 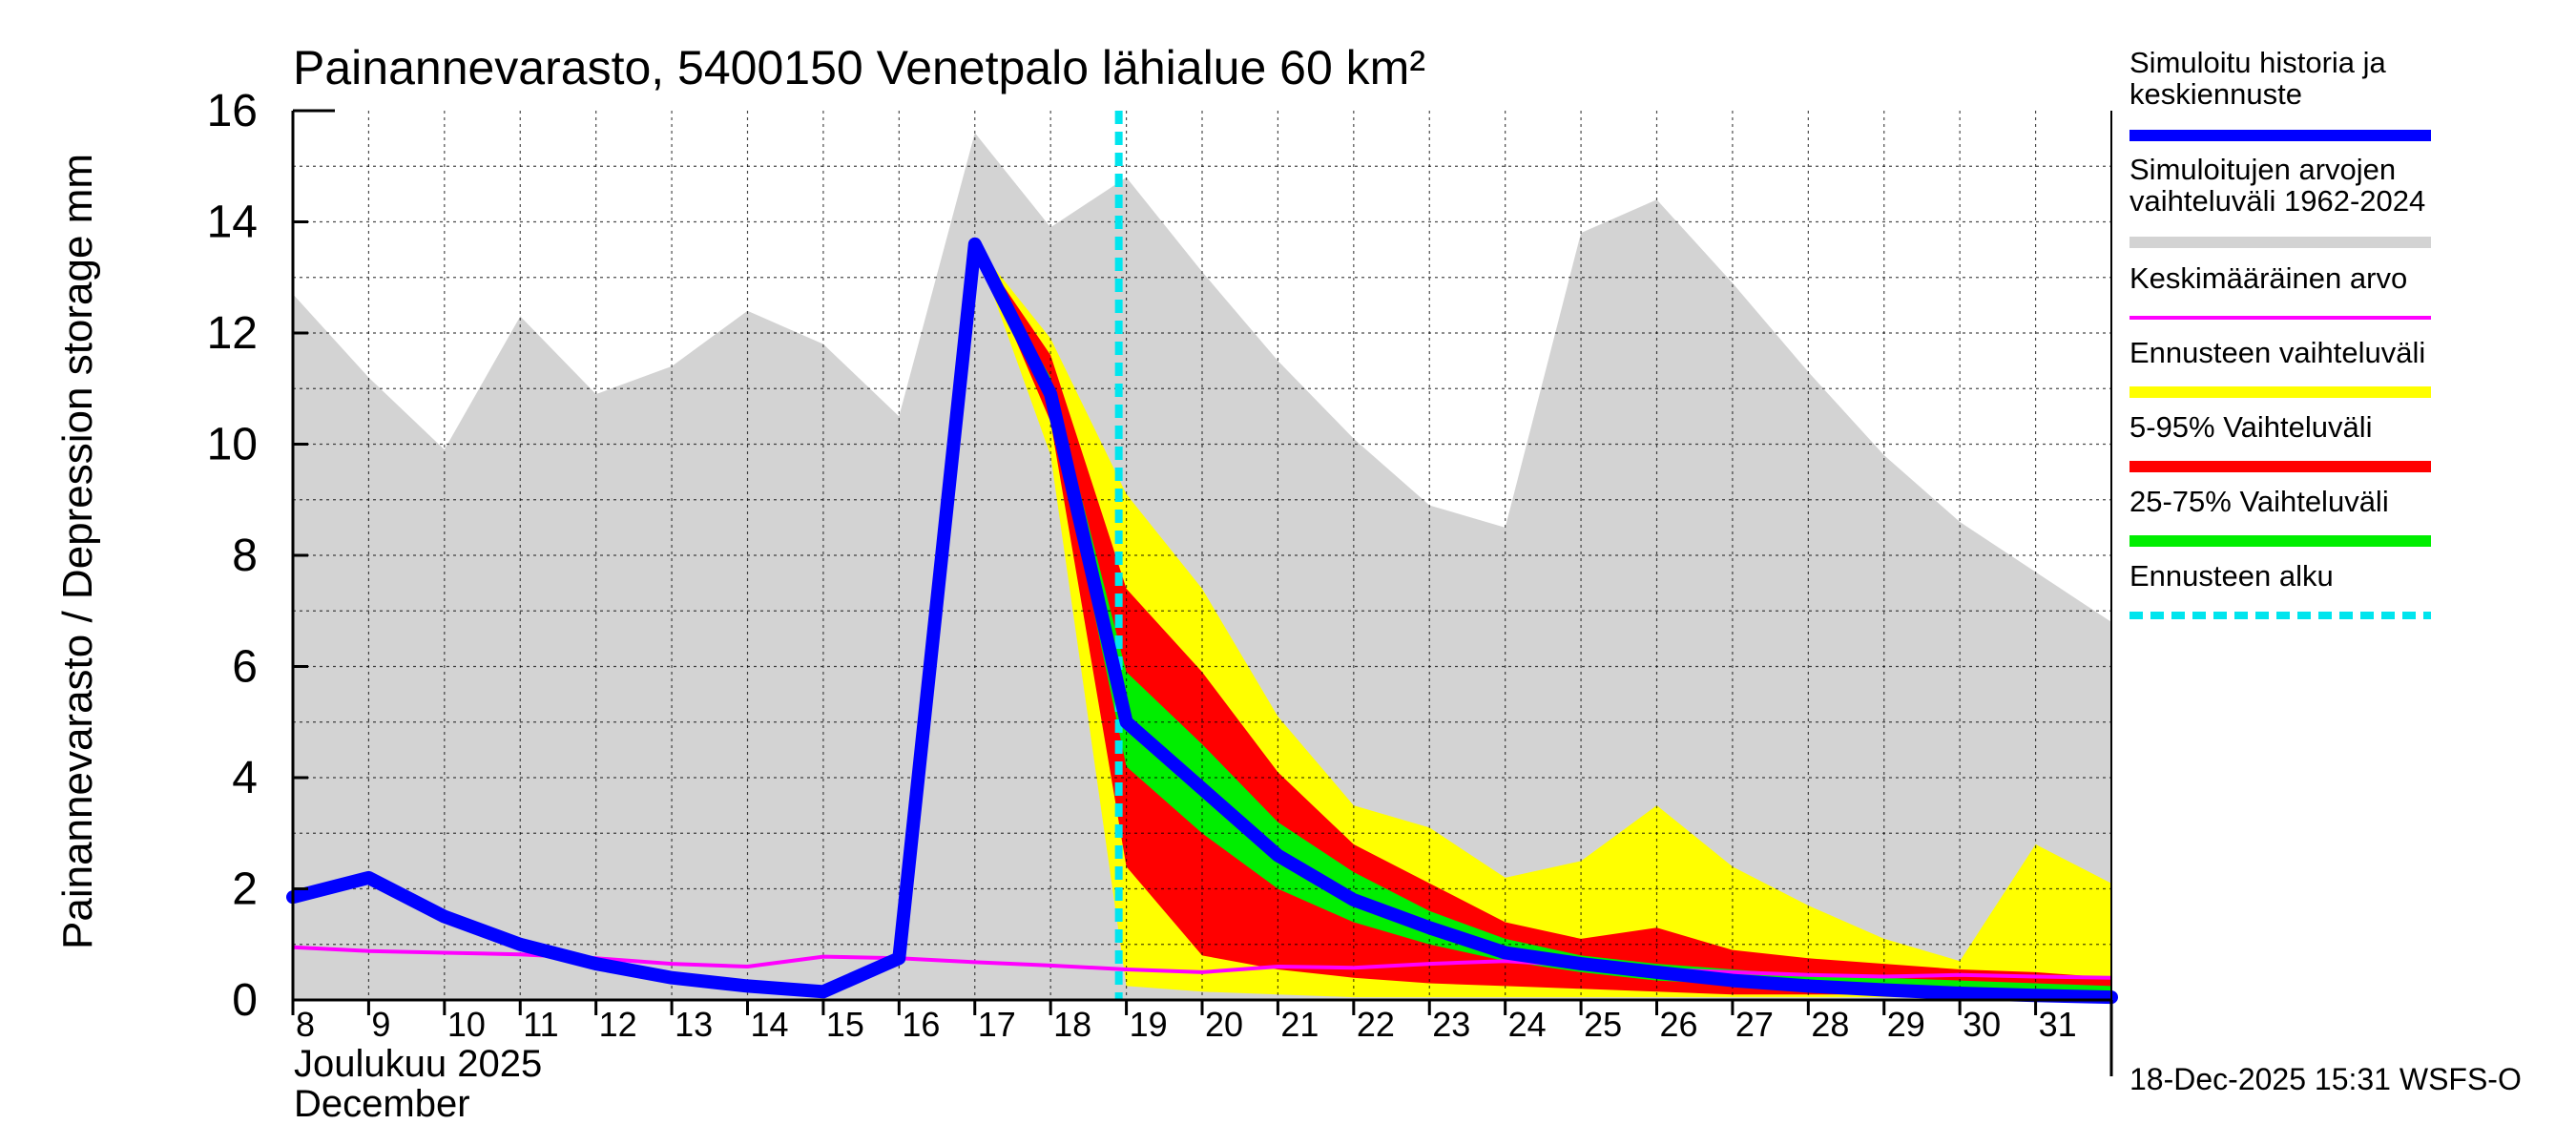 What do you see at coordinates (2258, 62) in the screenshot?
I see `legend-label: Simuloitu historia ja` at bounding box center [2258, 62].